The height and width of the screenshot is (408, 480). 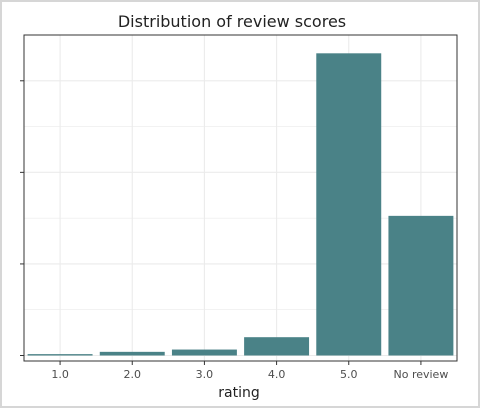 What do you see at coordinates (349, 374) in the screenshot?
I see `x-tick-label: 5.0` at bounding box center [349, 374].